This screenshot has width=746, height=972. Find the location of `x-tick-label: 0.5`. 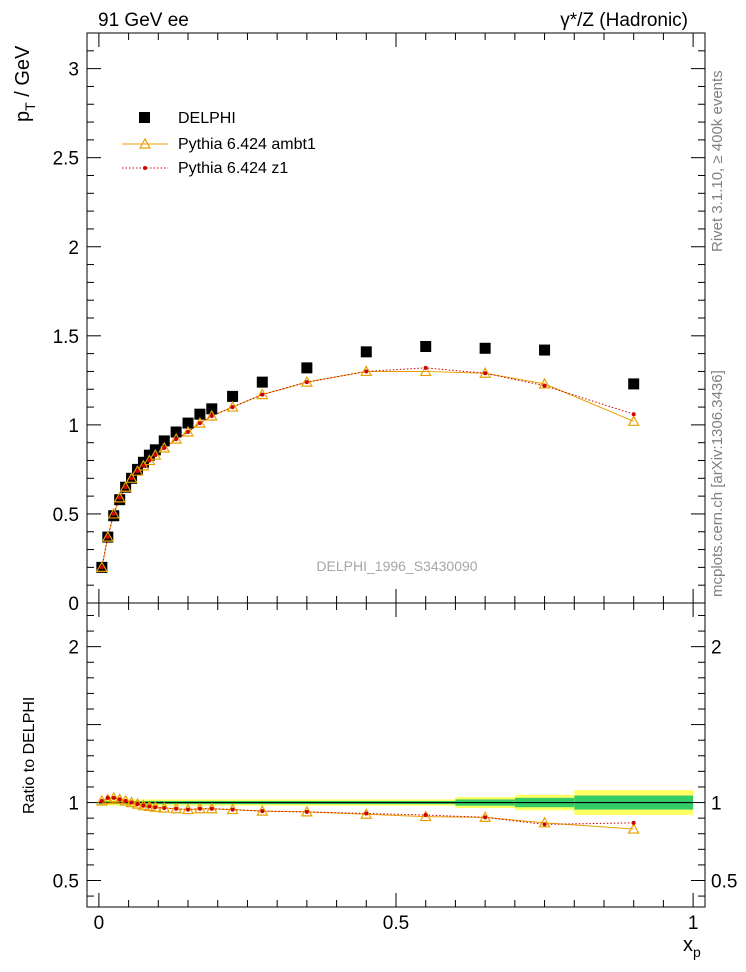

x-tick-label: 0.5 is located at coordinates (396, 923).